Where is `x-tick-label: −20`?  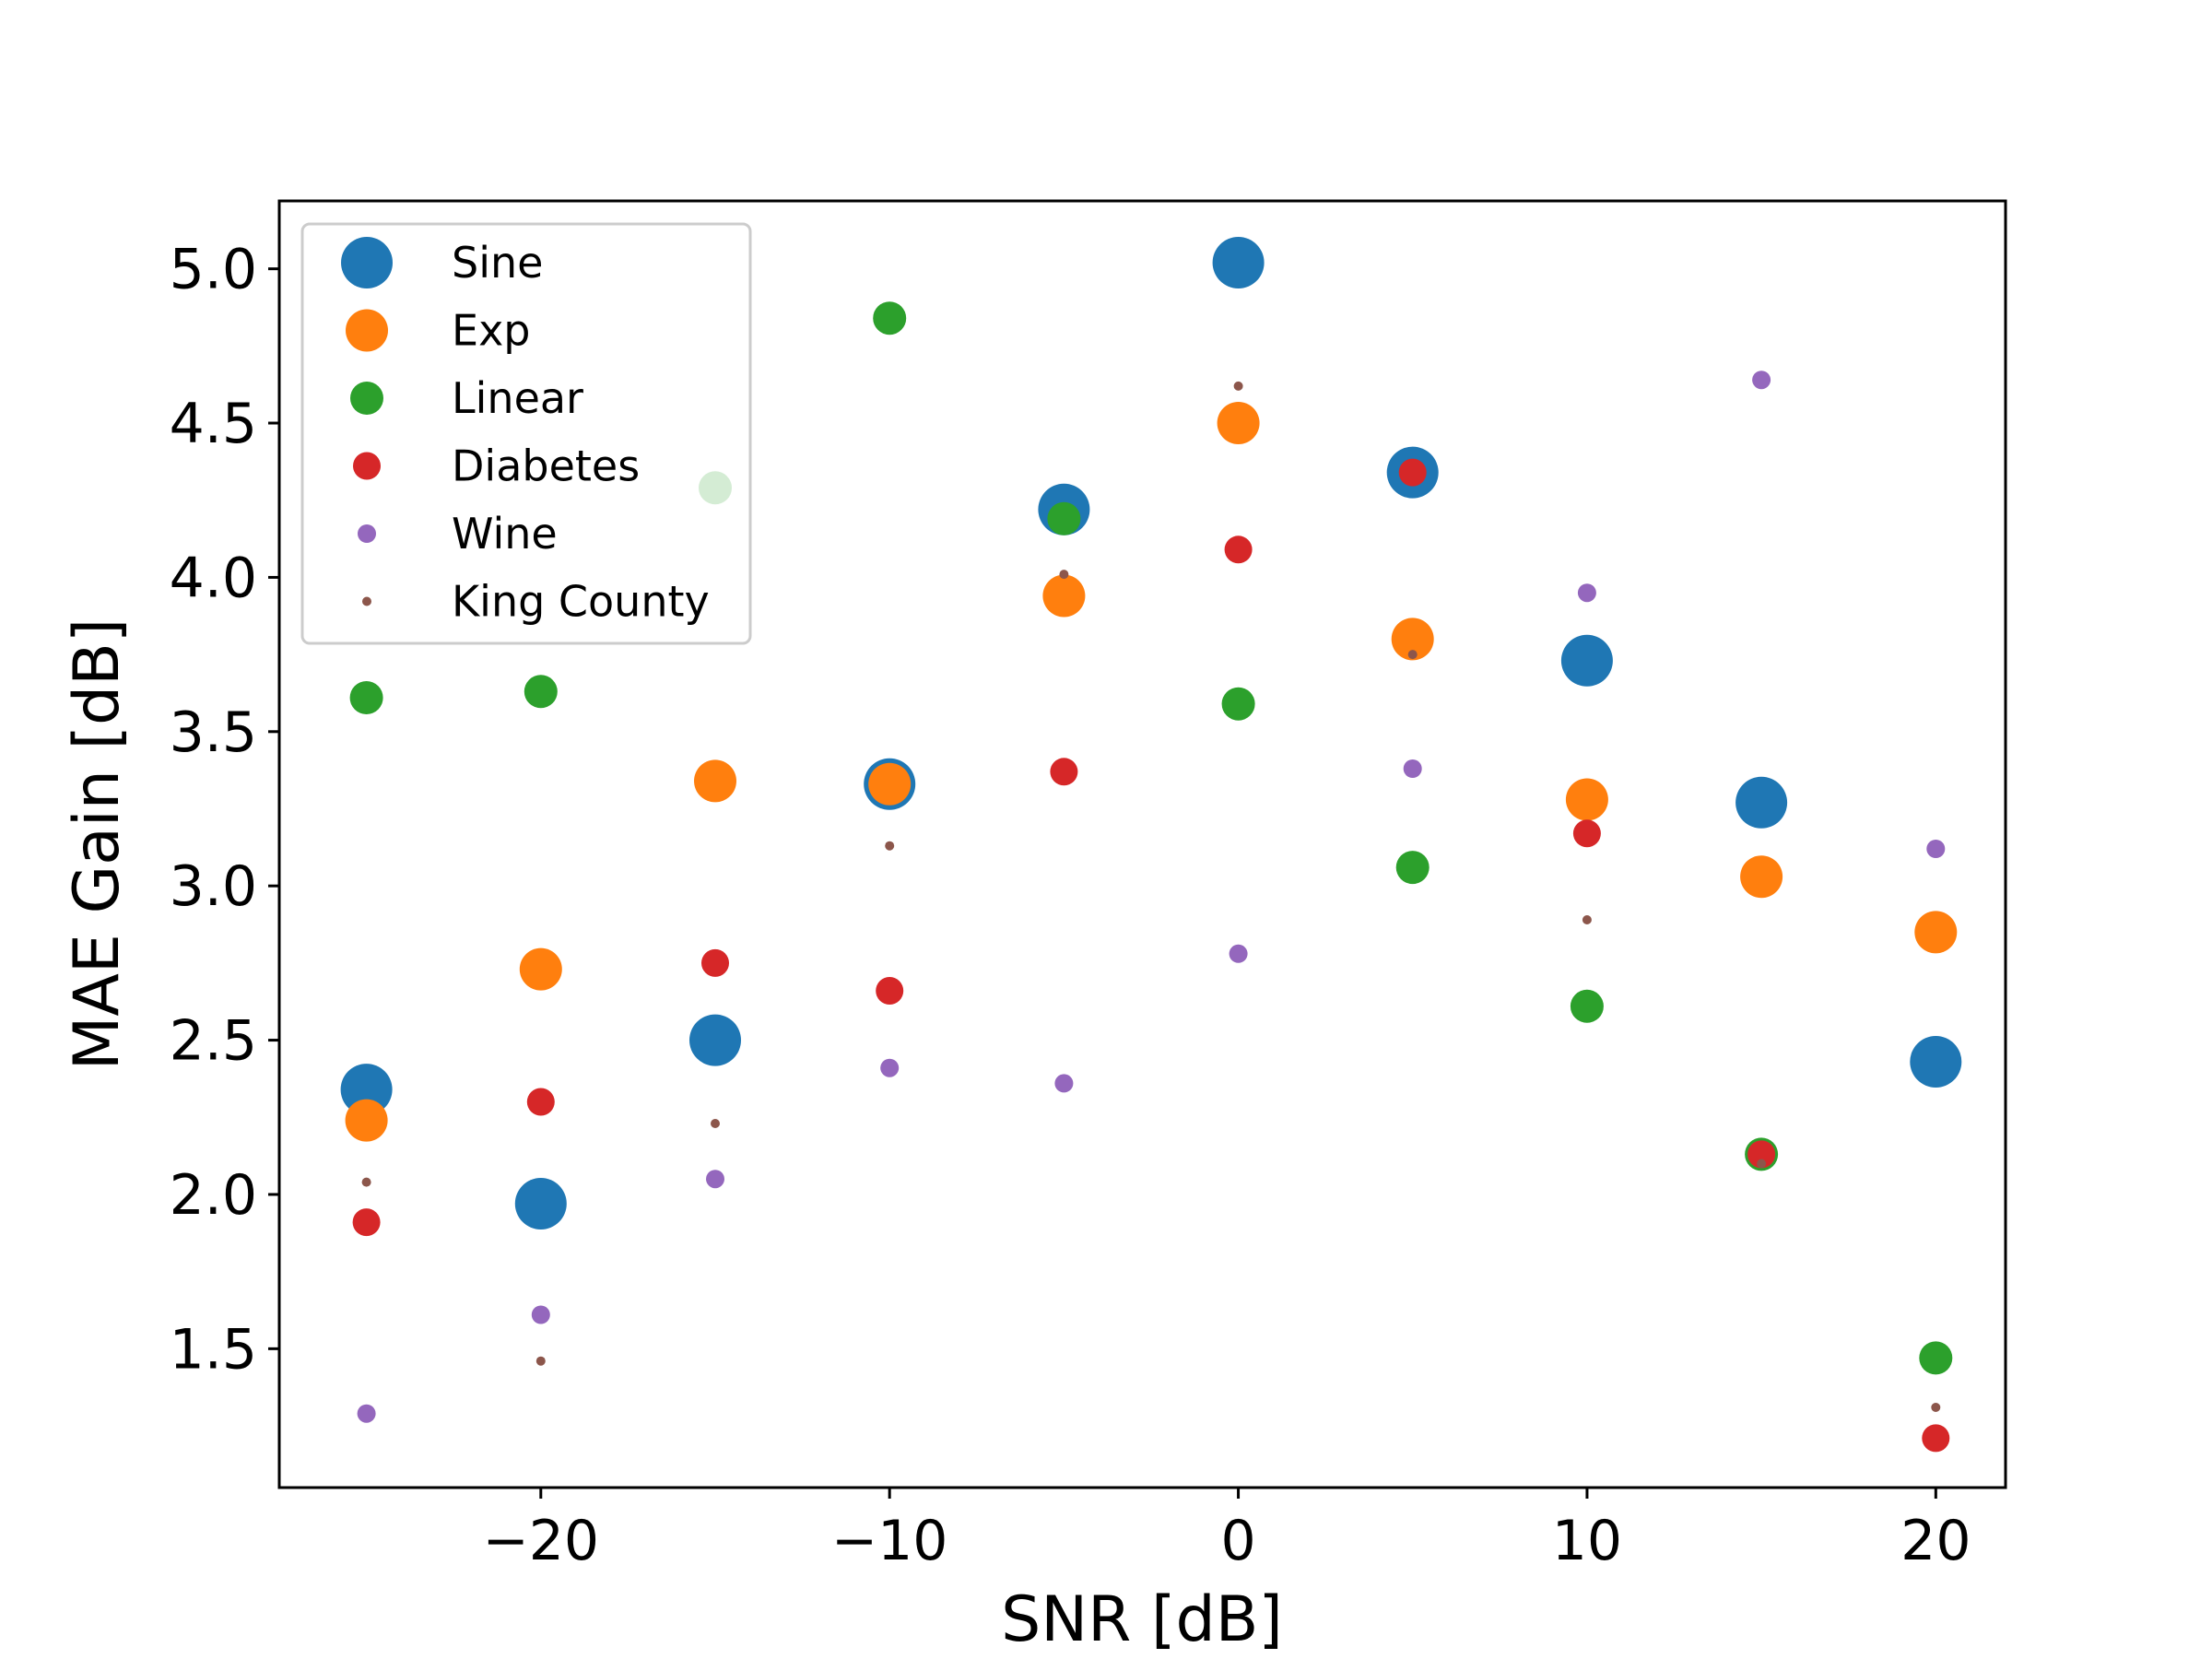 x-tick-label: −20 is located at coordinates (540, 1541).